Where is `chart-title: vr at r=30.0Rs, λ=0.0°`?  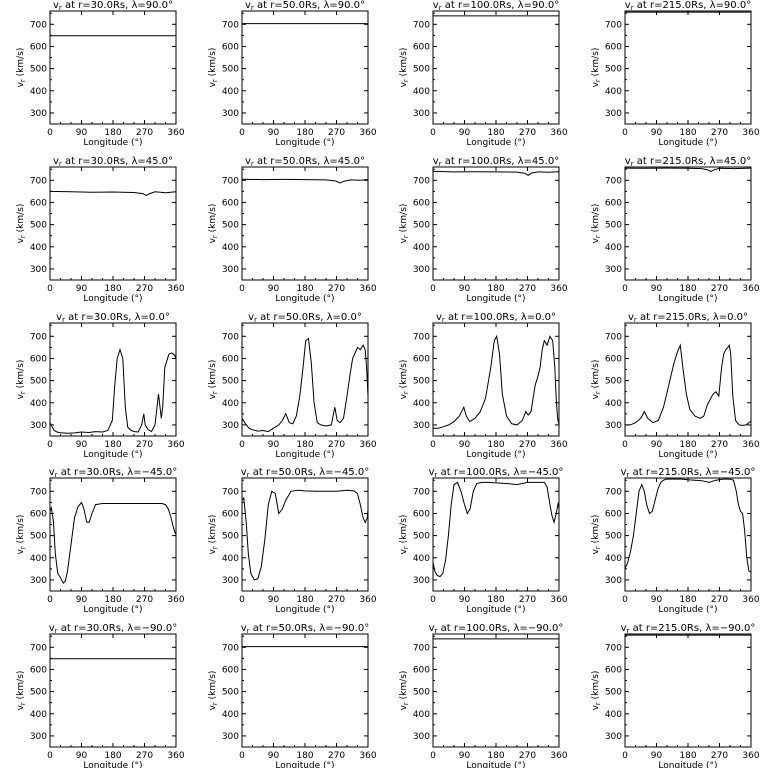
chart-title: vr at r=30.0Rs, λ=0.0° is located at coordinates (113, 318).